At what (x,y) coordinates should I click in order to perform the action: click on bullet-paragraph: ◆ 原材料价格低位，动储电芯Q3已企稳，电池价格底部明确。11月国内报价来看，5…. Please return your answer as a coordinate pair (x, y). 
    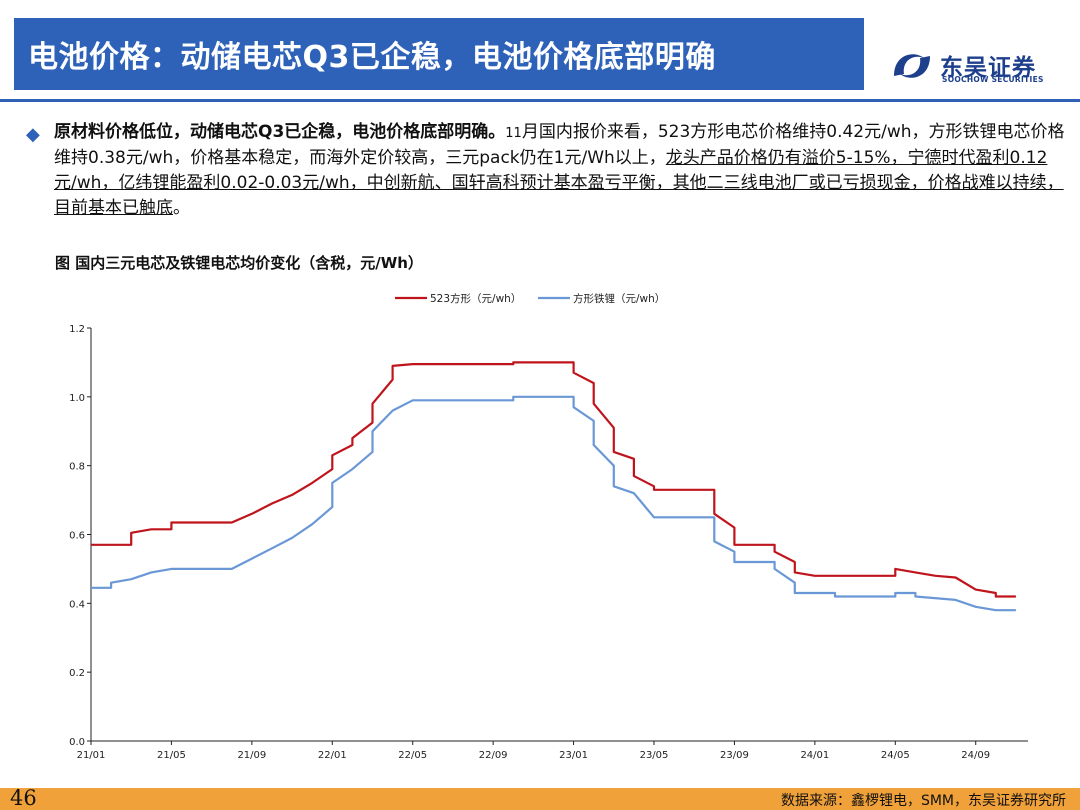
    Looking at the image, I should click on (546, 170).